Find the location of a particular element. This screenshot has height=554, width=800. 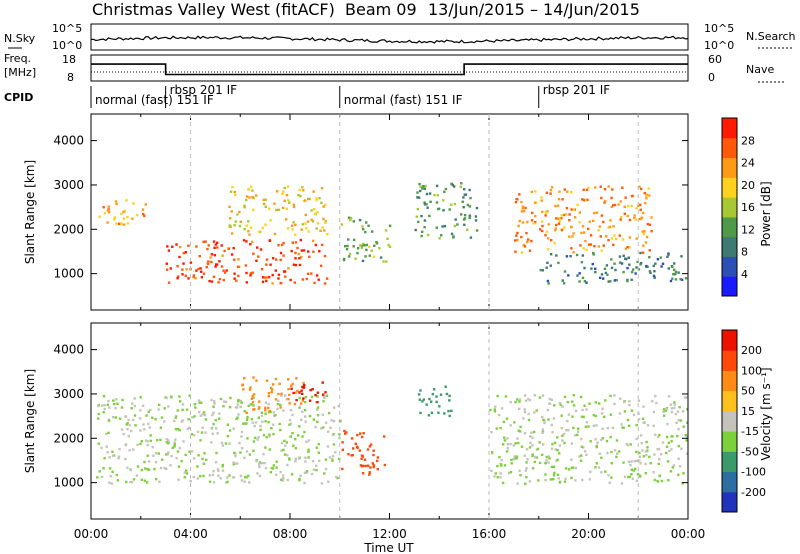

noise-right-tick-1e5: 10^5 is located at coordinates (719, 28).